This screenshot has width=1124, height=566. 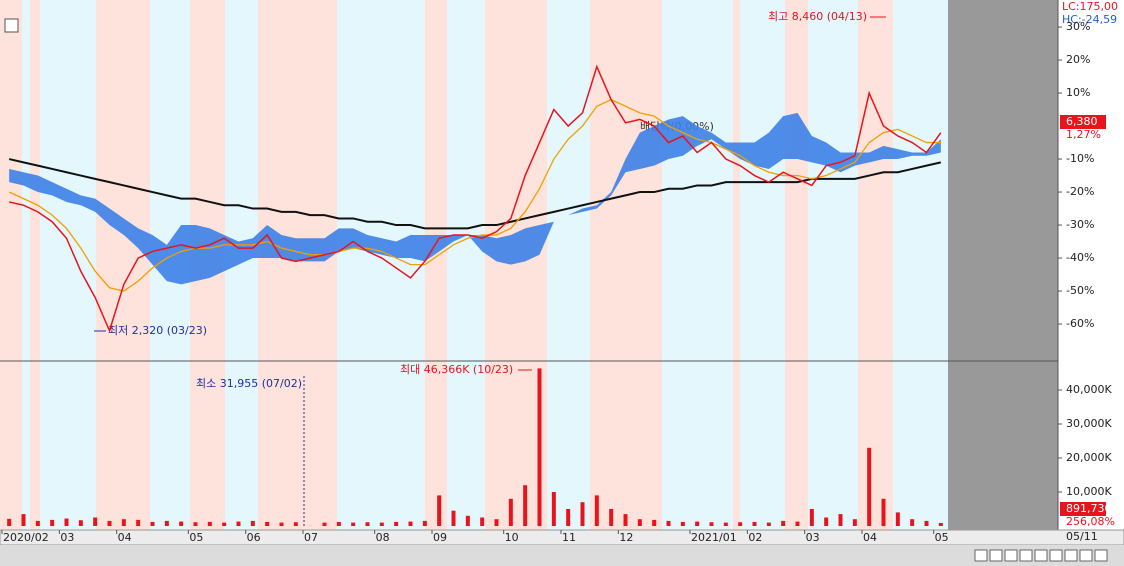 I want to click on min-label: 최소 31,955 (07/02), so click(x=249, y=383).